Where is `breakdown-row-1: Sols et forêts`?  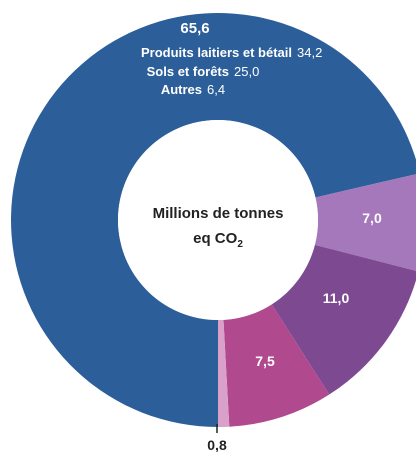
breakdown-row-1: Sols et forêts is located at coordinates (188, 71).